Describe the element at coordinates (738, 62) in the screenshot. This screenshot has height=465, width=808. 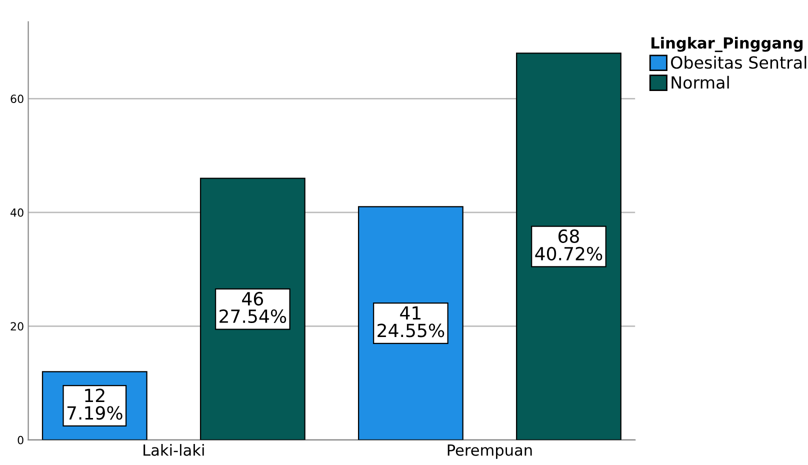
I see `legend-label: Obesitas Sentral` at that location.